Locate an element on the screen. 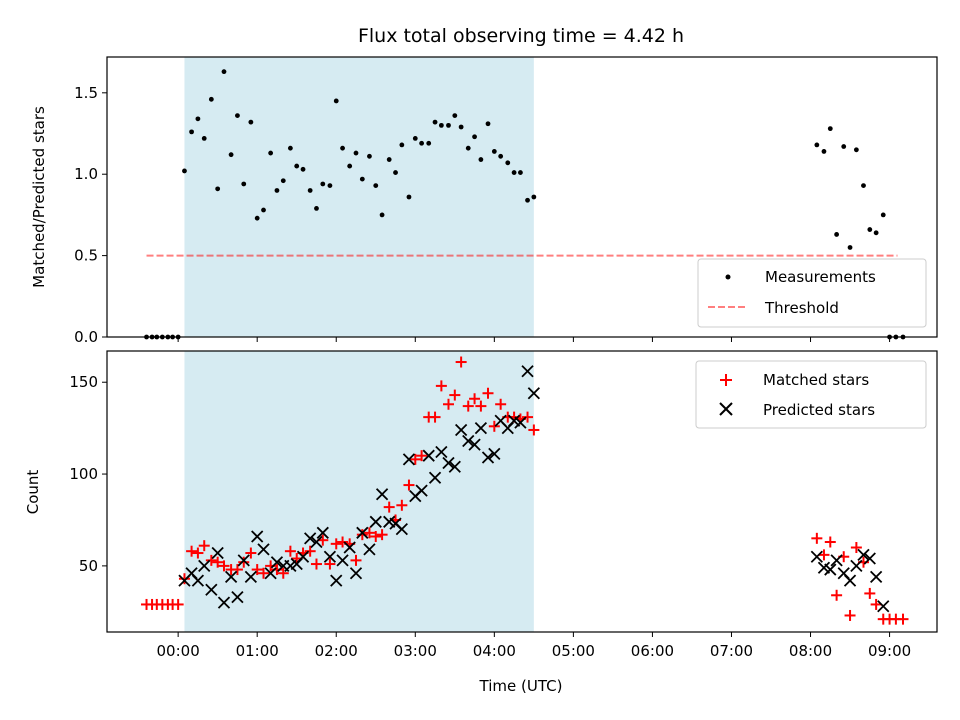 This screenshot has width=960, height=720. legend-threshold-label: Threshold is located at coordinates (801, 308).